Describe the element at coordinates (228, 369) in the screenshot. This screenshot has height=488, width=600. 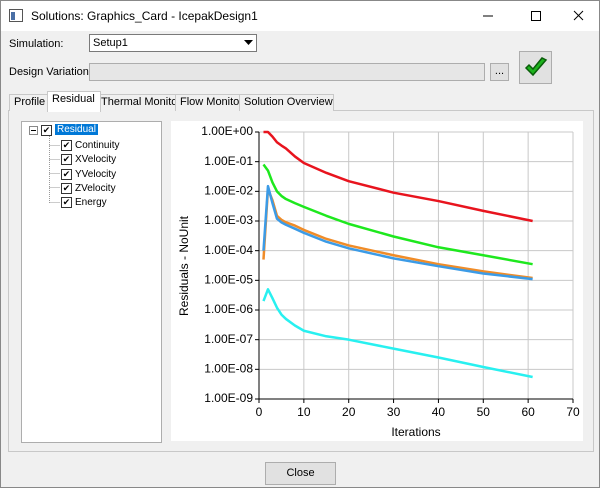
I see `y-tick-label: 1.00E-08` at that location.